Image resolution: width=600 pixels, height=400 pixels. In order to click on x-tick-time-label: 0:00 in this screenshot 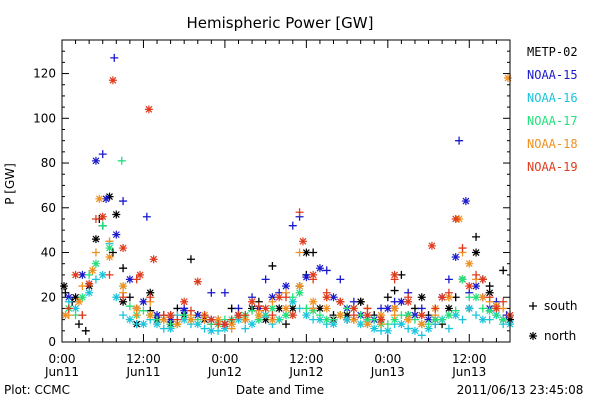, I will do `click(62, 359)`.